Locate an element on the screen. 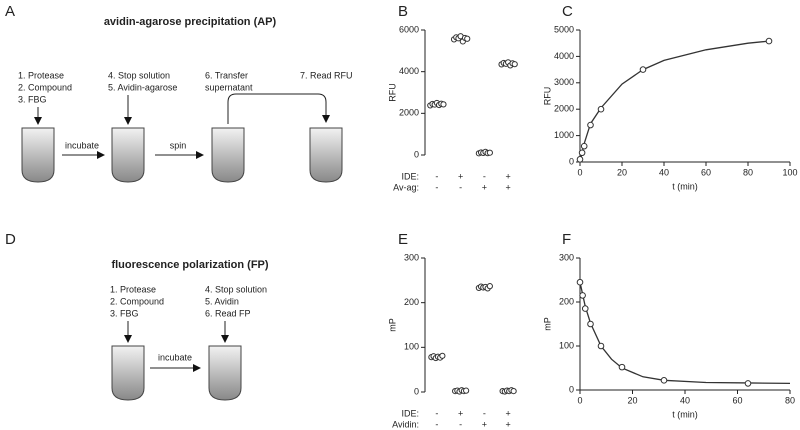 The height and width of the screenshot is (430, 800). diagram-title: avidin-agarose precipitation (AP) is located at coordinates (190, 22).